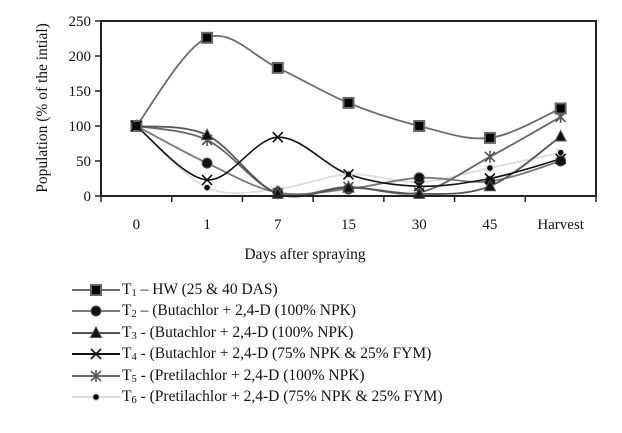 The height and width of the screenshot is (433, 622). Describe the element at coordinates (207, 225) in the screenshot. I see `x-tick-label: 1` at that location.